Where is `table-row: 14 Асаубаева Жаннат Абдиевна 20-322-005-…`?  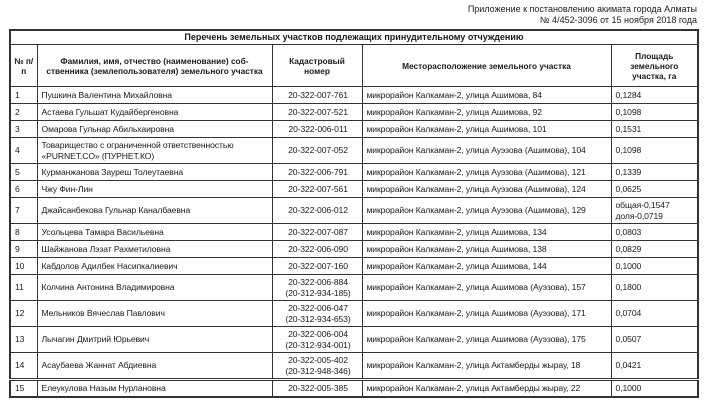
table-row: 14 Асаубаева Жаннат Абдиевна 20-322-005-… is located at coordinates (354, 366).